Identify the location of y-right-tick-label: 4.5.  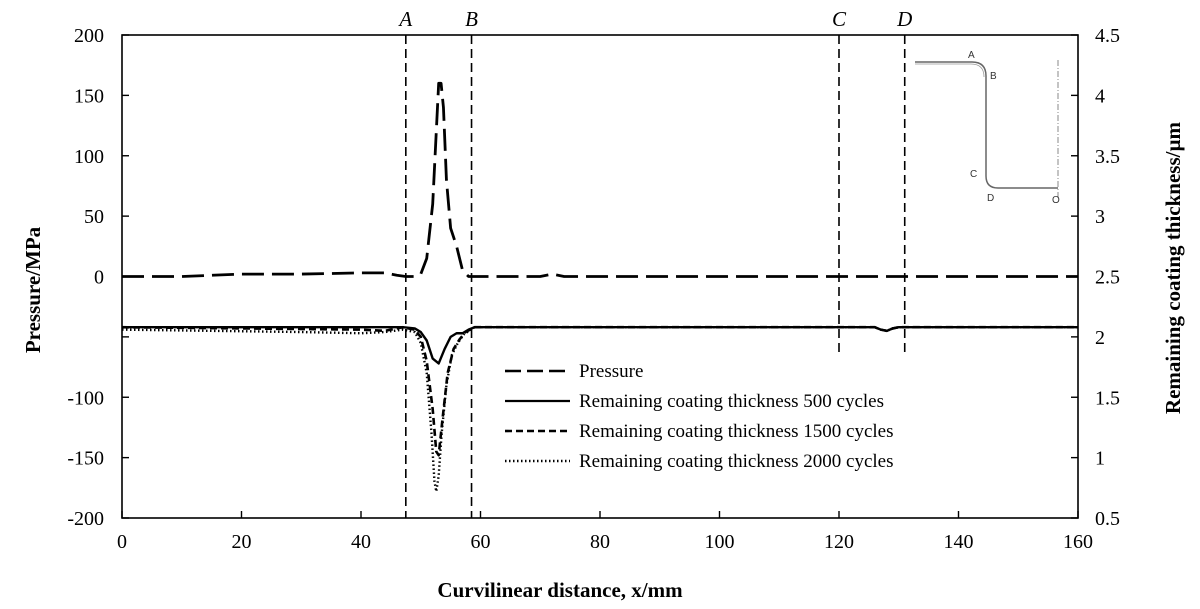
(1107, 36).